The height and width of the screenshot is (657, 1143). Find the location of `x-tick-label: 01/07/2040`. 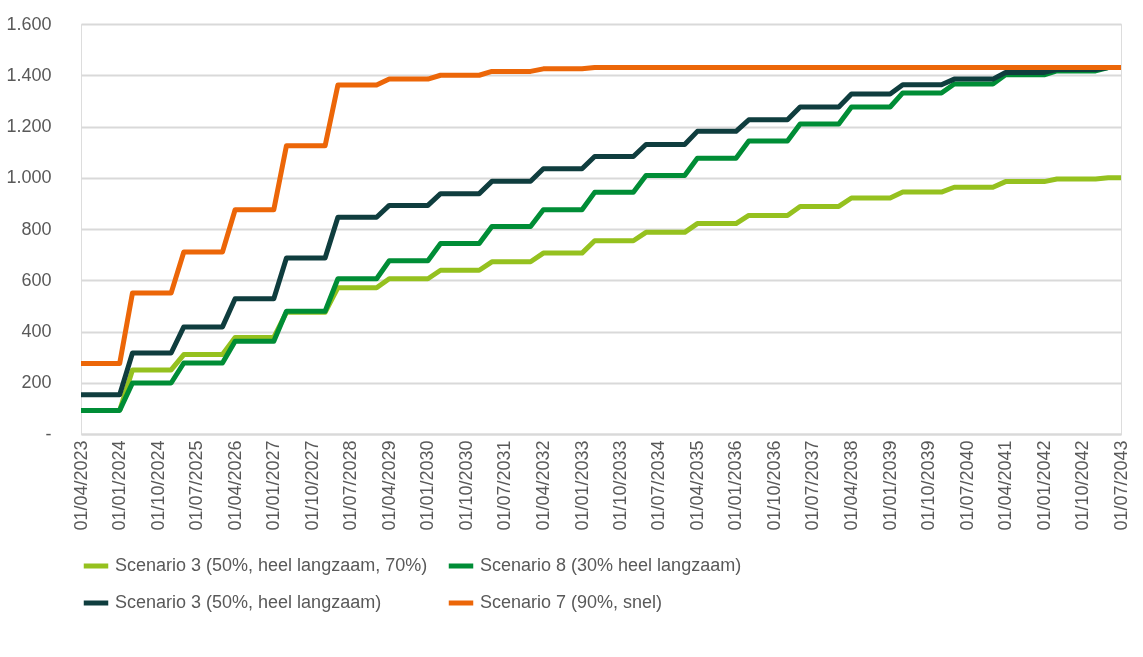

x-tick-label: 01/07/2040 is located at coordinates (966, 485).